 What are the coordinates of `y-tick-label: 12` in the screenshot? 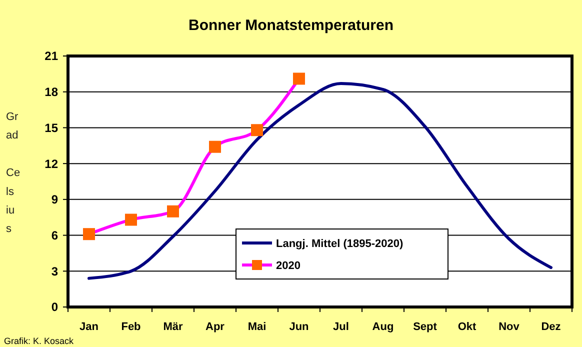 It's located at (51, 163).